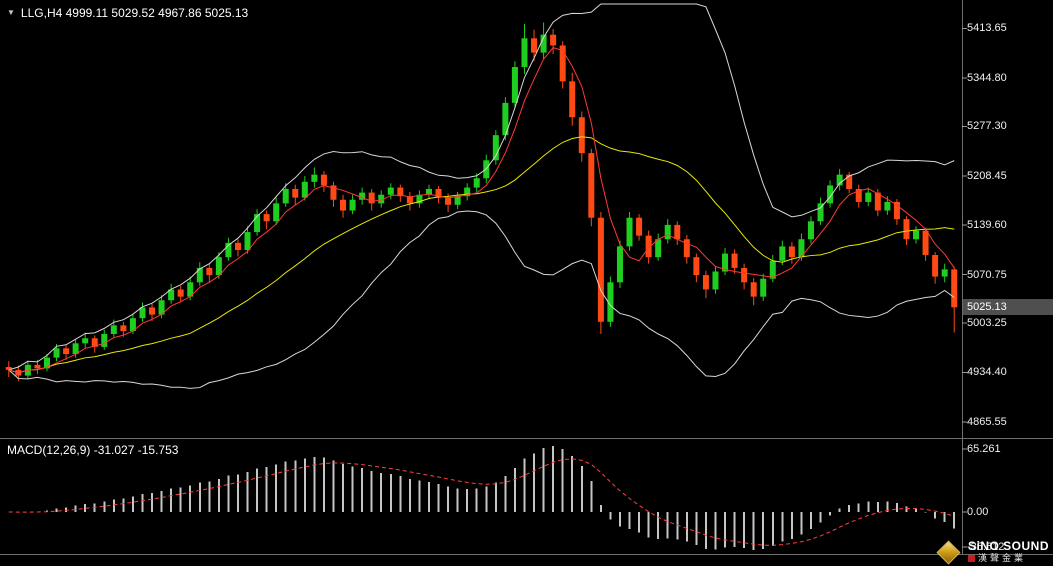 Image resolution: width=1053 pixels, height=566 pixels. Describe the element at coordinates (978, 512) in the screenshot. I see `macd-axis-label: 0.00` at that location.